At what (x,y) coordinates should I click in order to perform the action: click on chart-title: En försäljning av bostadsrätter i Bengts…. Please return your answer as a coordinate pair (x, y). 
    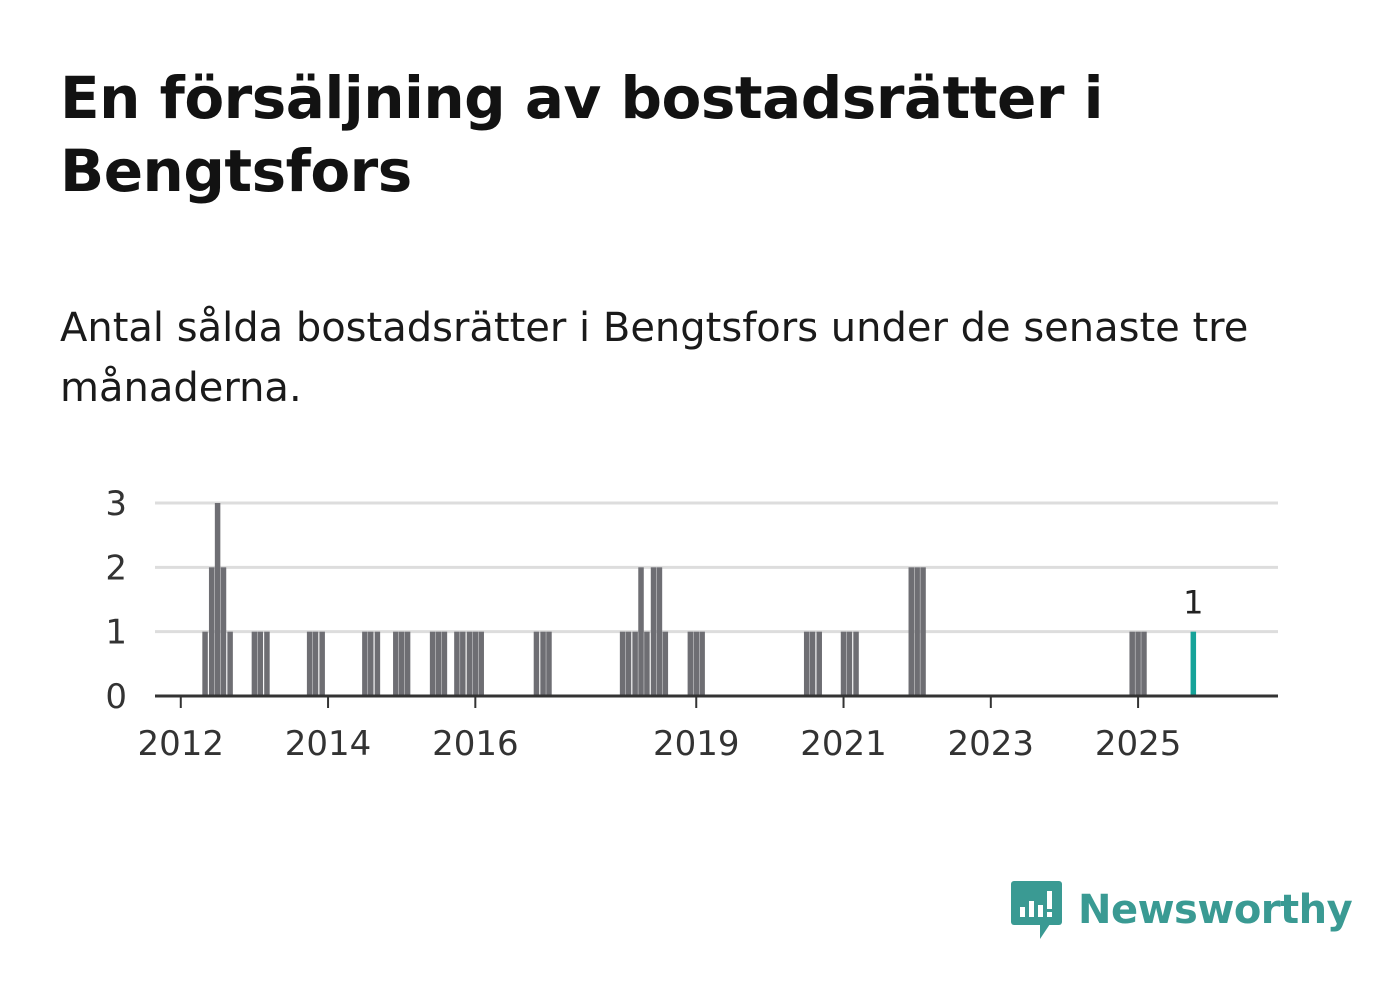
    Looking at the image, I should click on (582, 134).